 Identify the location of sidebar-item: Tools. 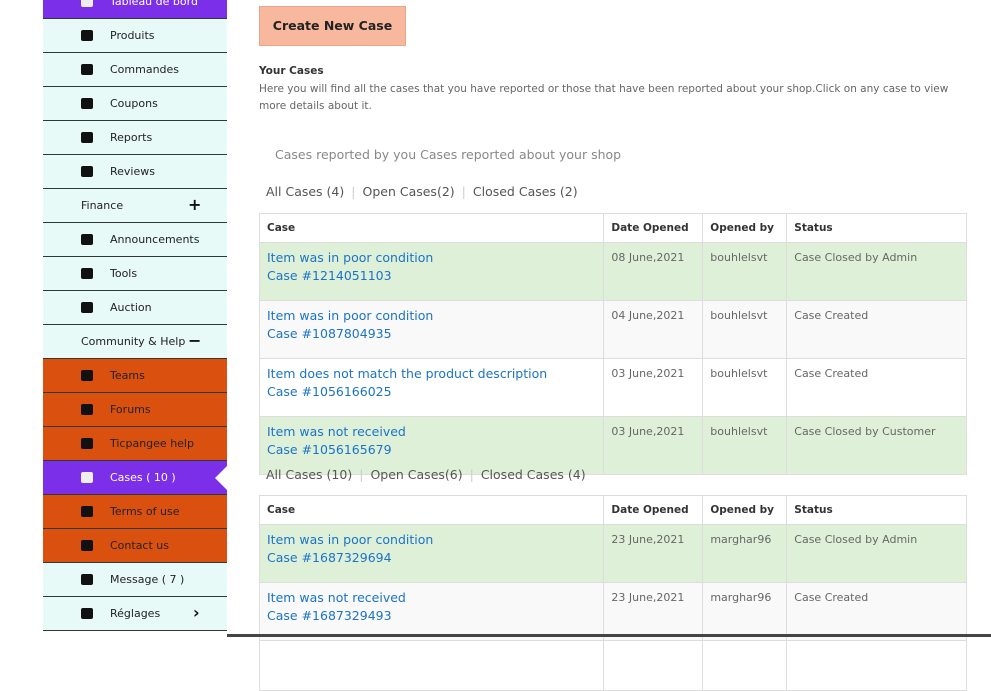
(135, 274).